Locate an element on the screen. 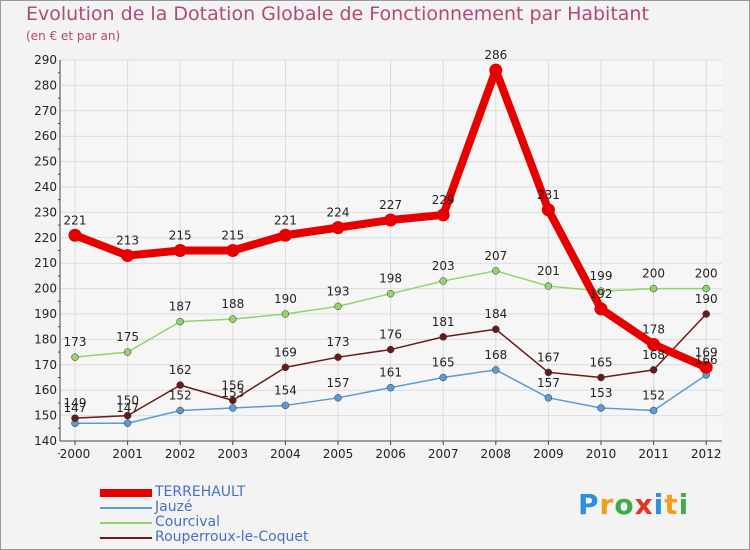 Image resolution: width=750 pixels, height=550 pixels. data-label-courcival: 200 is located at coordinates (706, 274).